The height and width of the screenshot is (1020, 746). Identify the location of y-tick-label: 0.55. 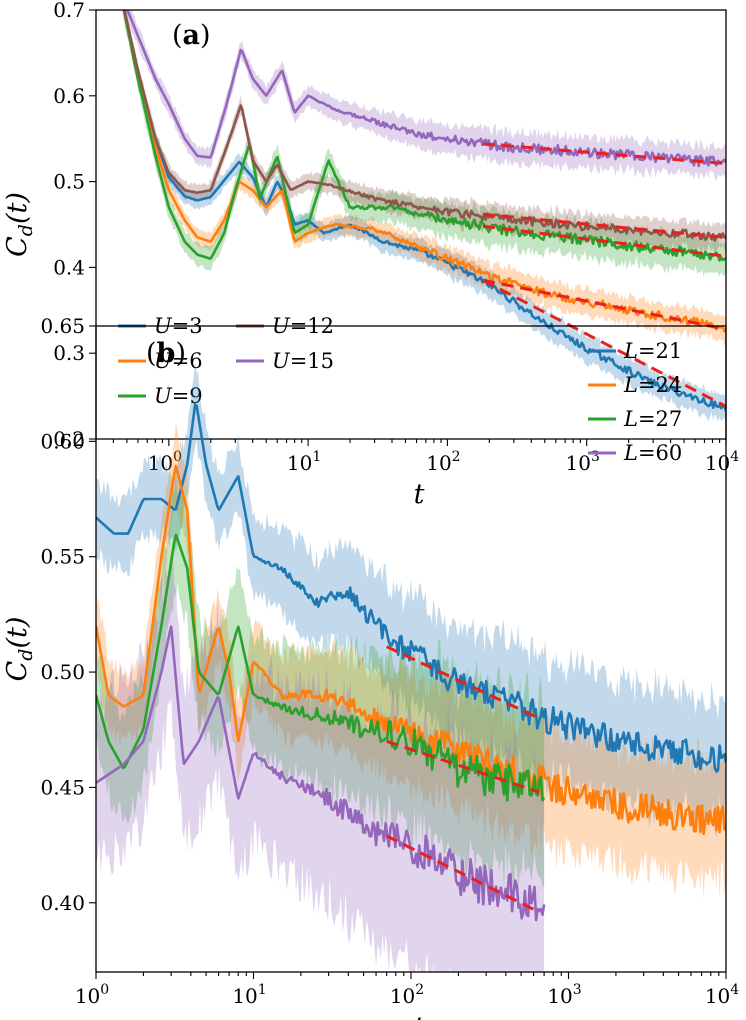
(62, 557).